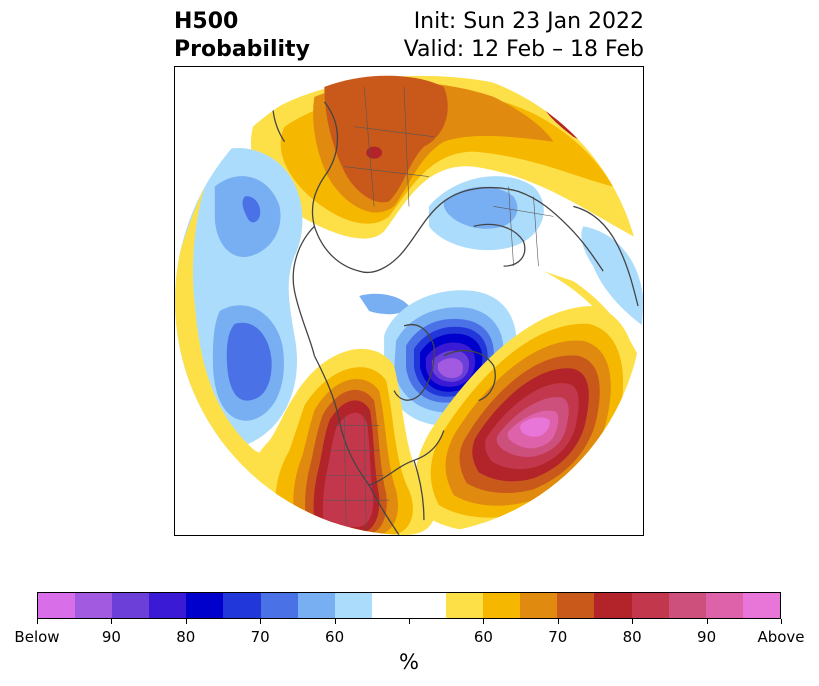  I want to click on colorbar-unit-label: %, so click(409, 662).